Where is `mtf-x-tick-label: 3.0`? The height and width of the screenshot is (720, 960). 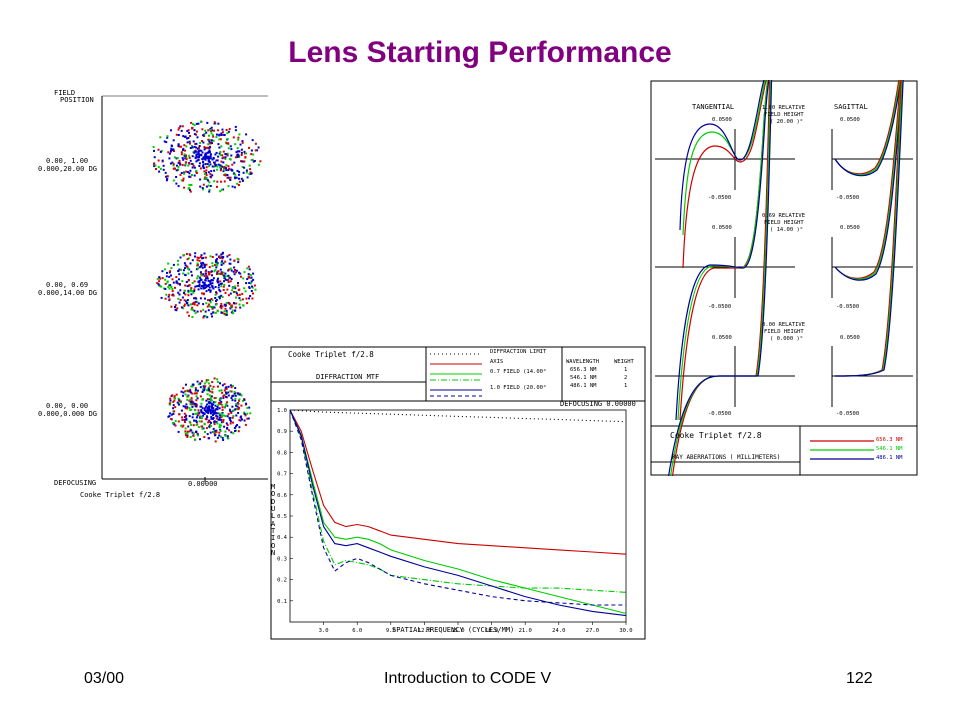 mtf-x-tick-label: 3.0 is located at coordinates (324, 631).